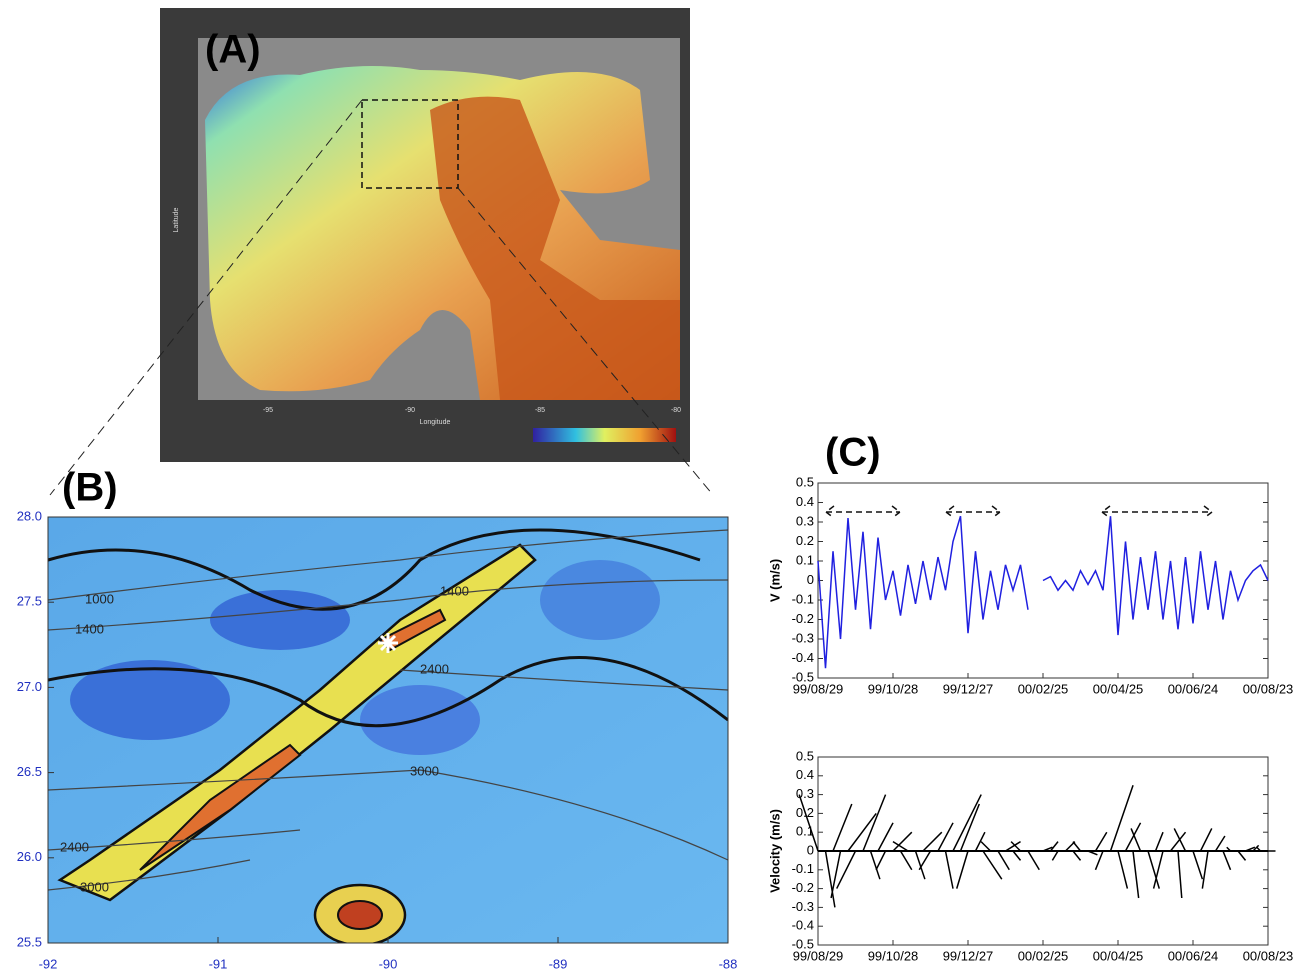  What do you see at coordinates (803, 925) in the screenshot?
I see `y-tick-label: -0.4` at bounding box center [803, 925].